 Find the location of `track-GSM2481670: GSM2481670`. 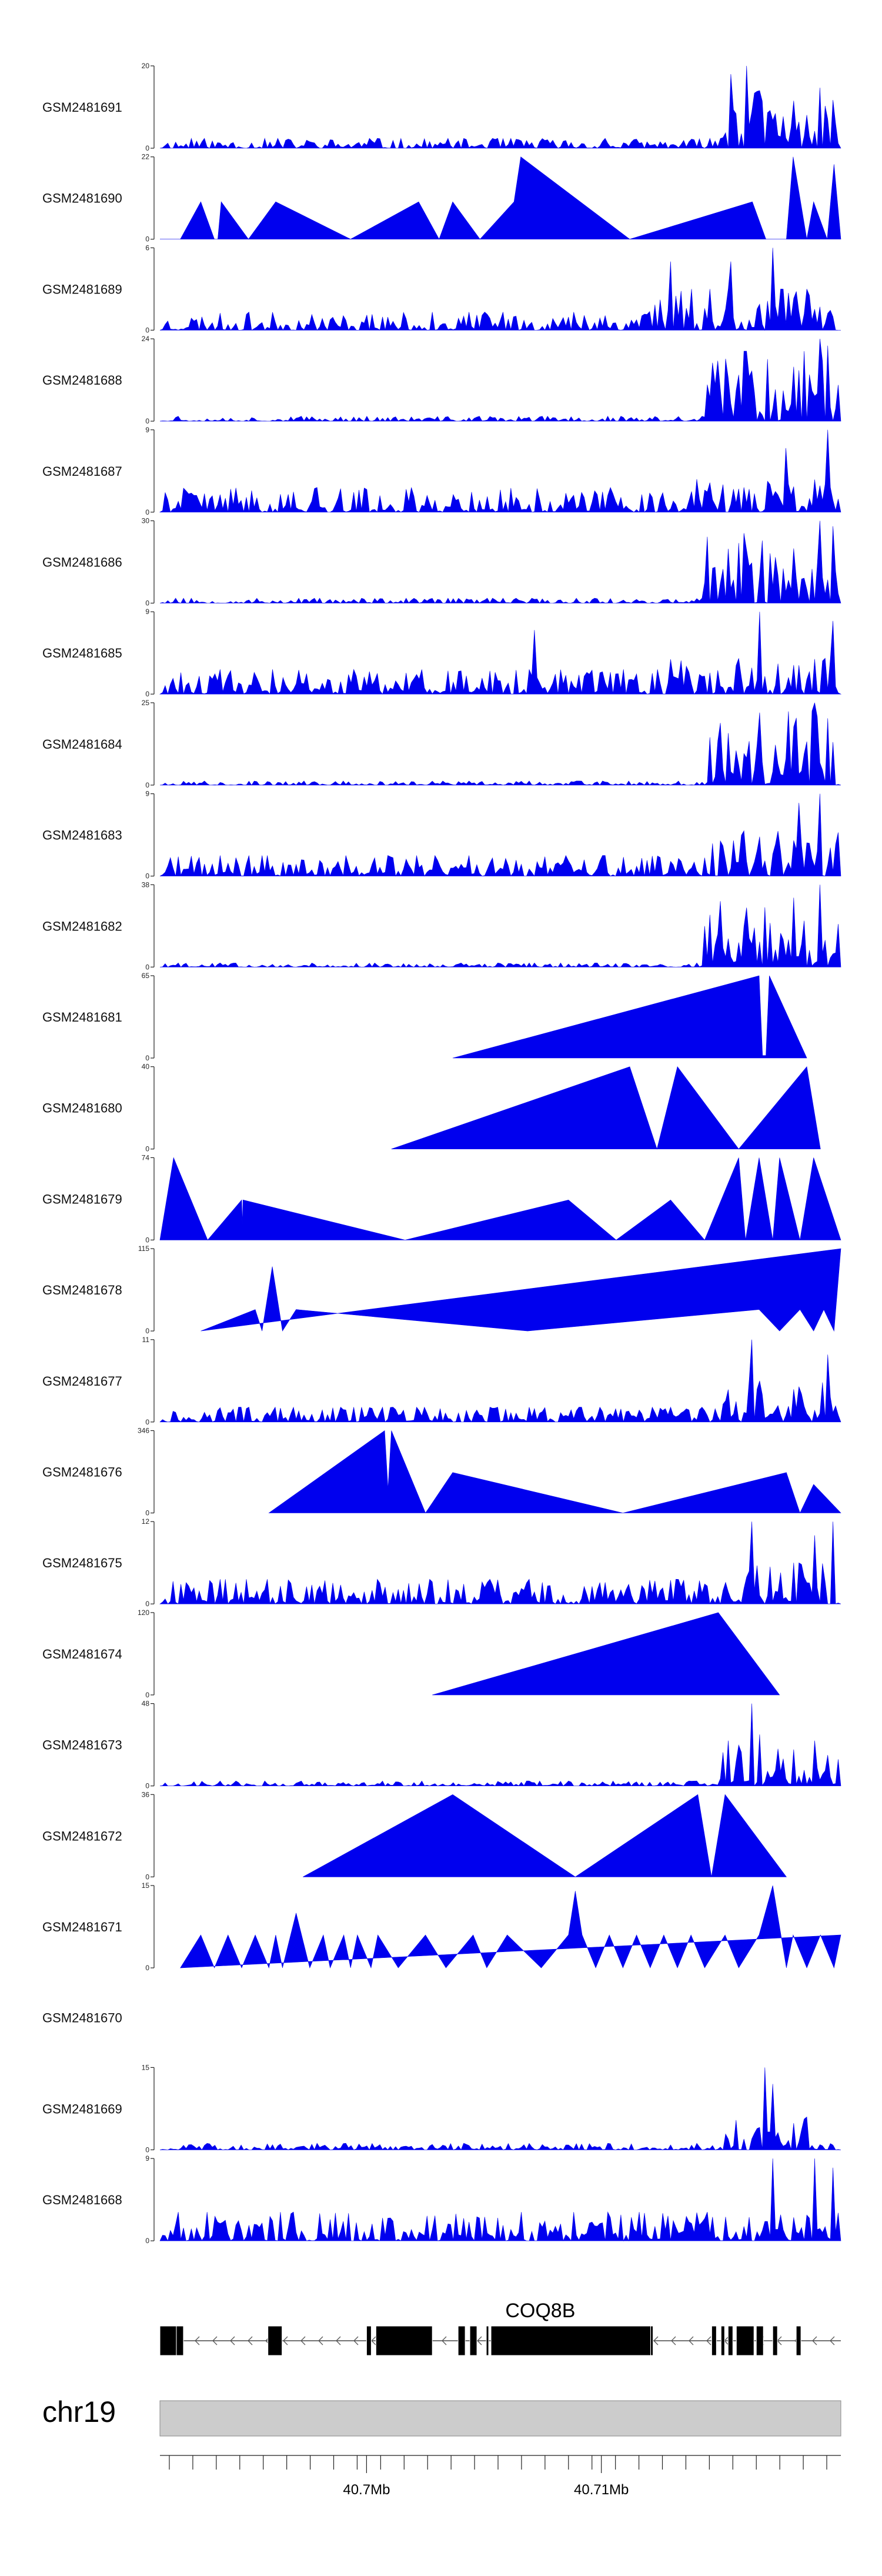

track-GSM2481670: GSM2481670 is located at coordinates (82, 2018).